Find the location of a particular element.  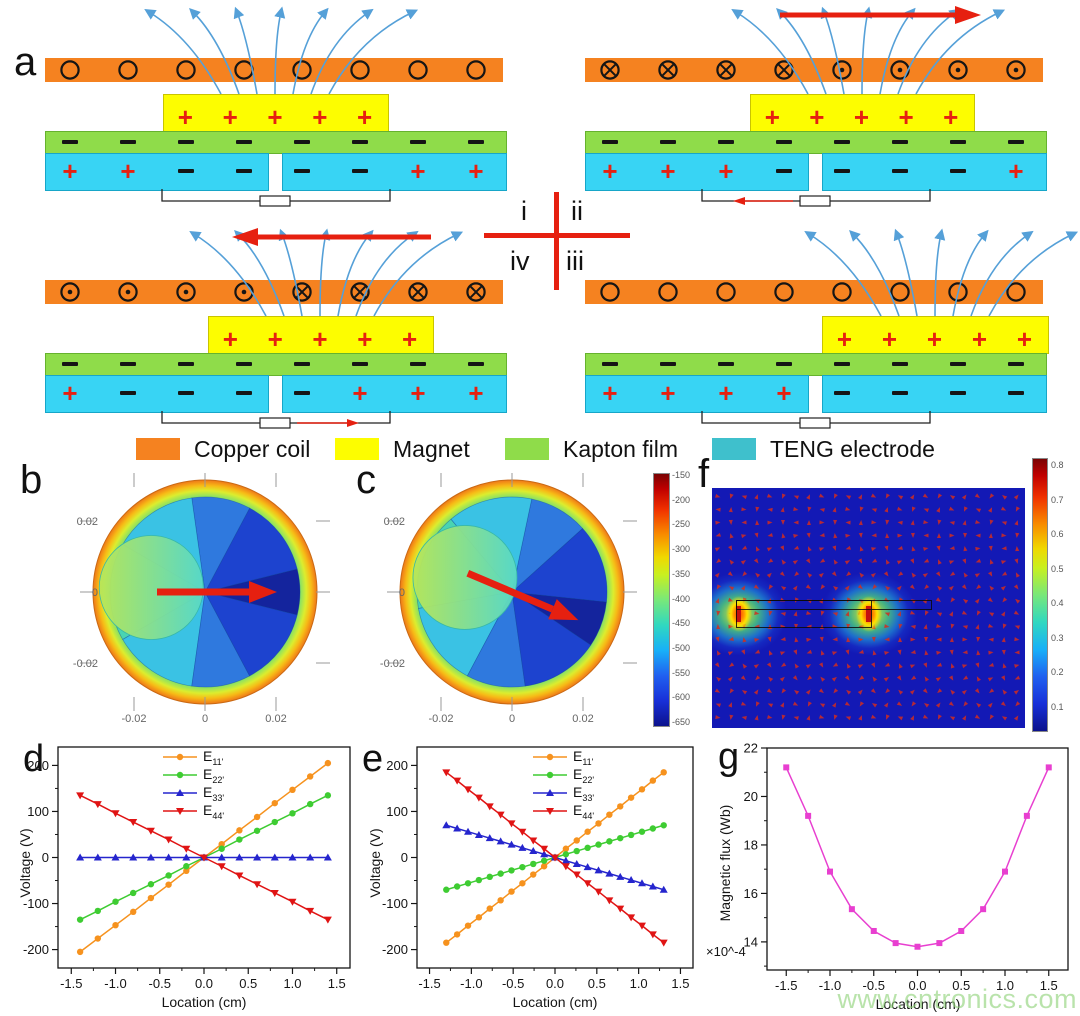

potential-simulation-plot-b: 0.02 -0.02 0 0 -0.02 0.02 is located at coordinates (201, 599).